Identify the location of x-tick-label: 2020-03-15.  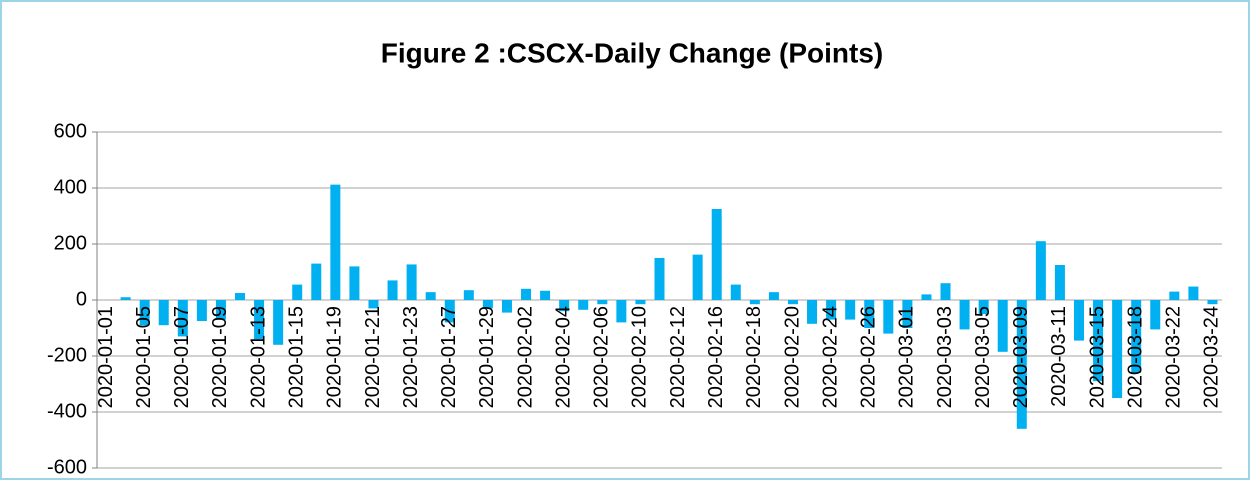
(1097, 357).